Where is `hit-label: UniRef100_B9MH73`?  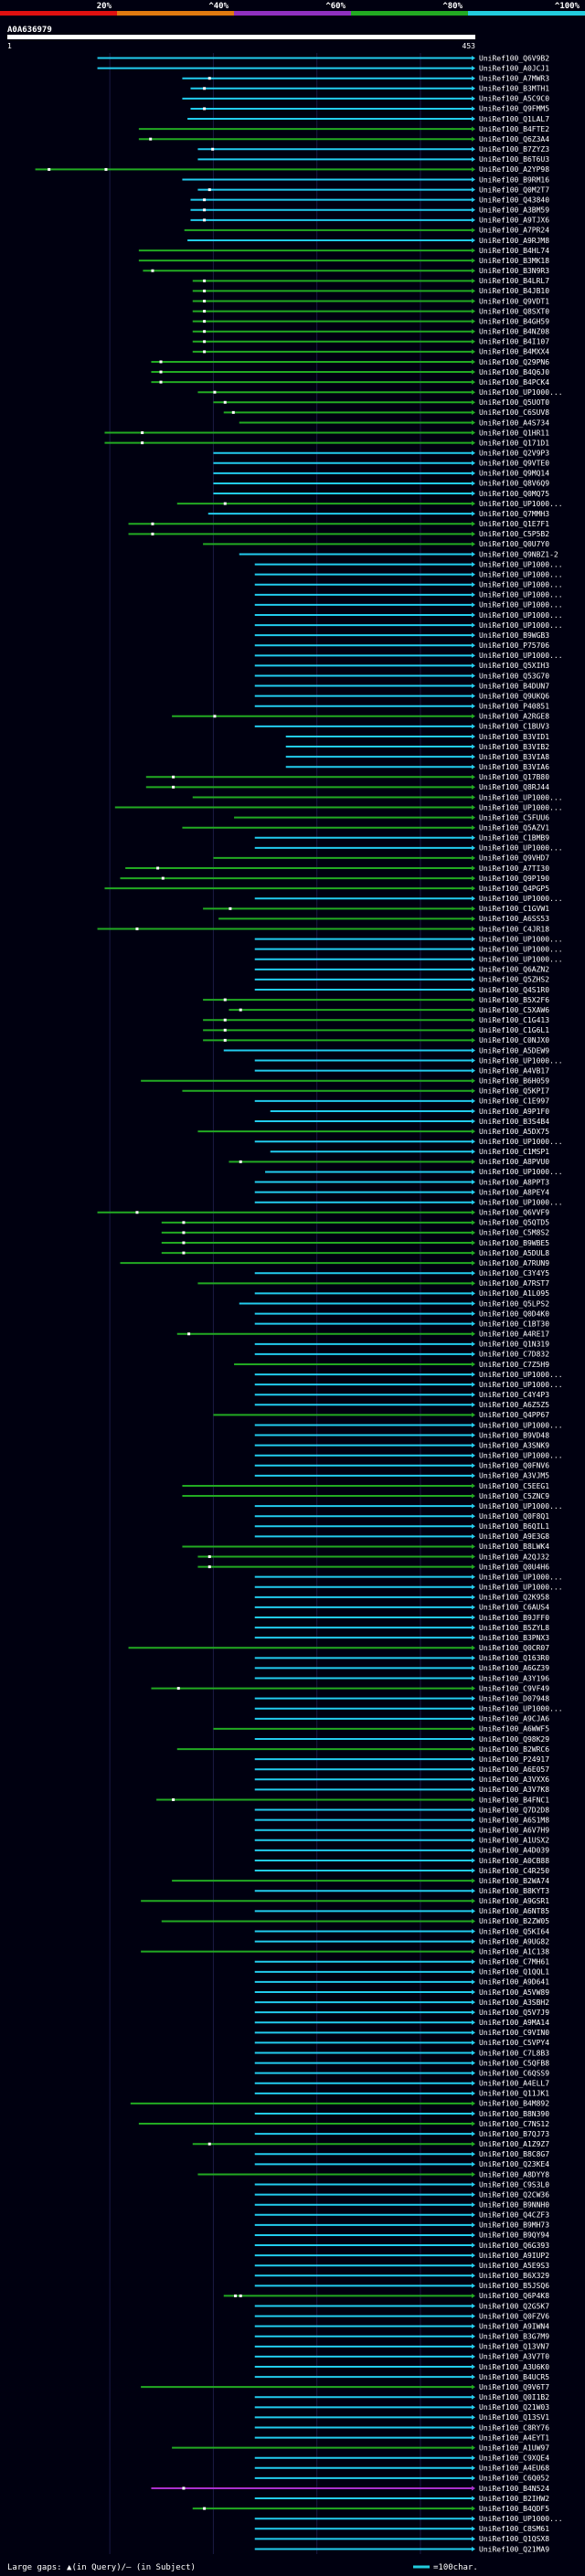
hit-label: UniRef100_B9MH73 is located at coordinates (514, 2225).